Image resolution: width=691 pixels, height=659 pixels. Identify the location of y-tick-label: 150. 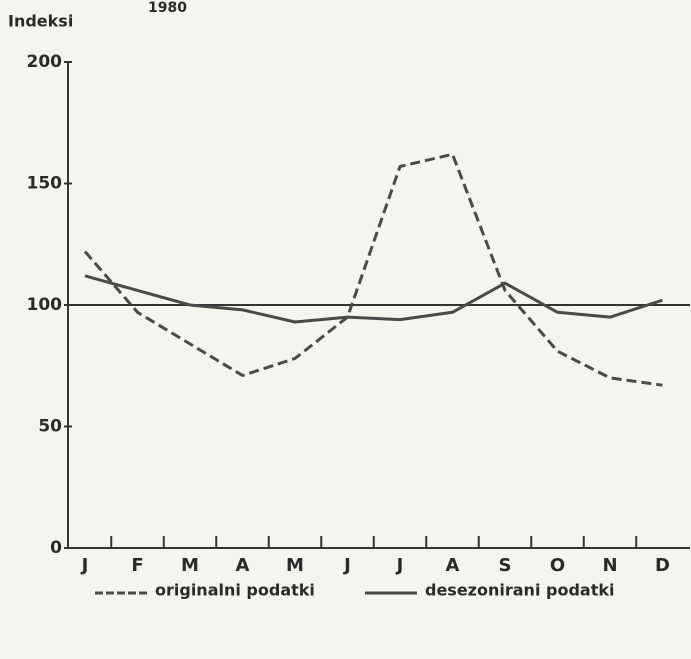
(45, 184).